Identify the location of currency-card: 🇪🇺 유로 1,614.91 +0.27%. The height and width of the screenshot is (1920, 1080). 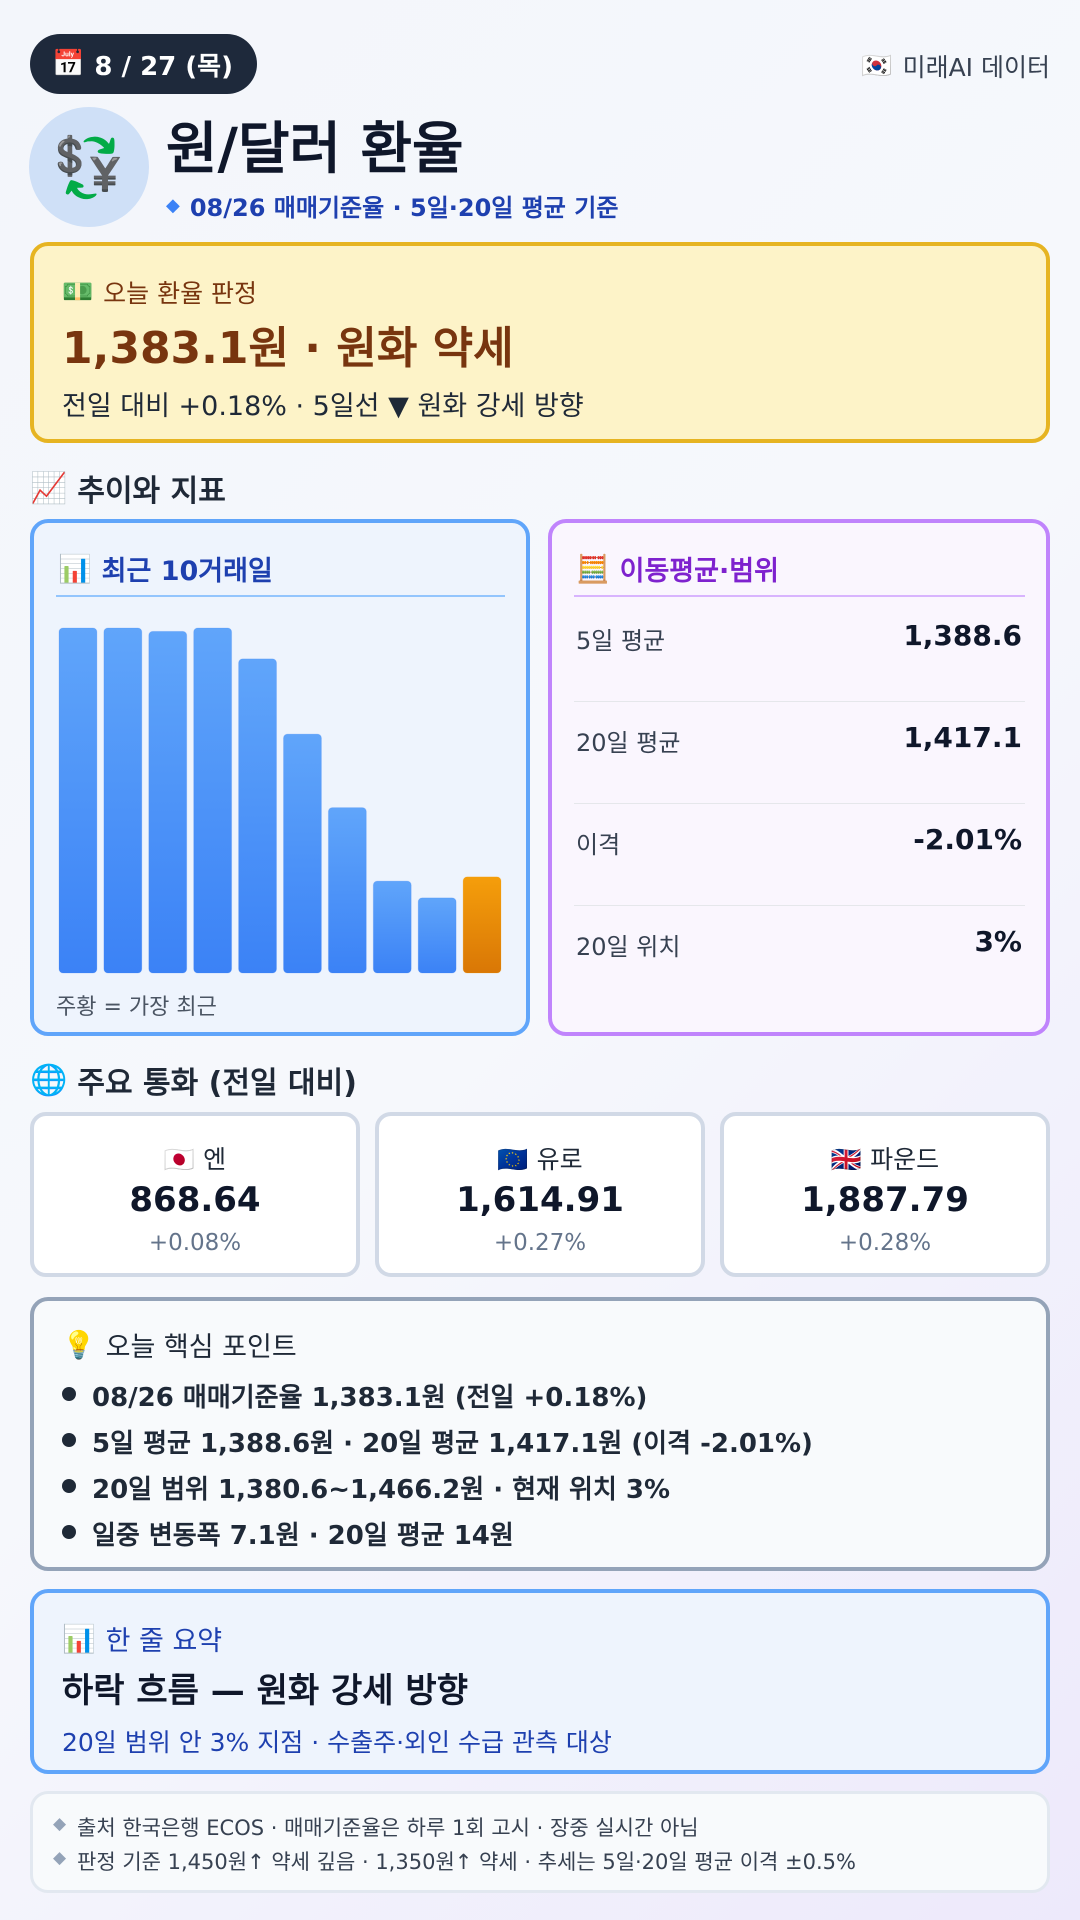
(540, 1194).